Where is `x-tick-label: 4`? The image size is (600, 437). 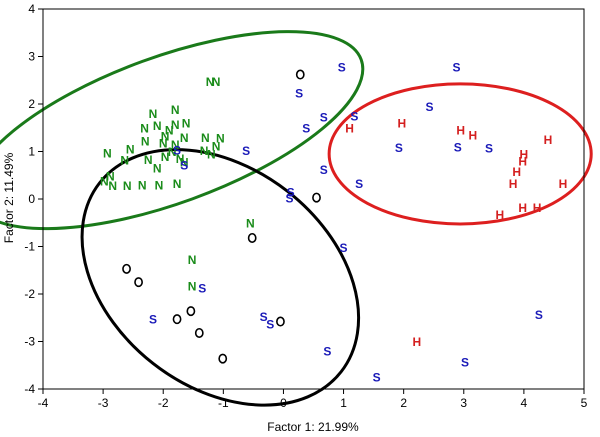 x-tick-label: 4 is located at coordinates (524, 403).